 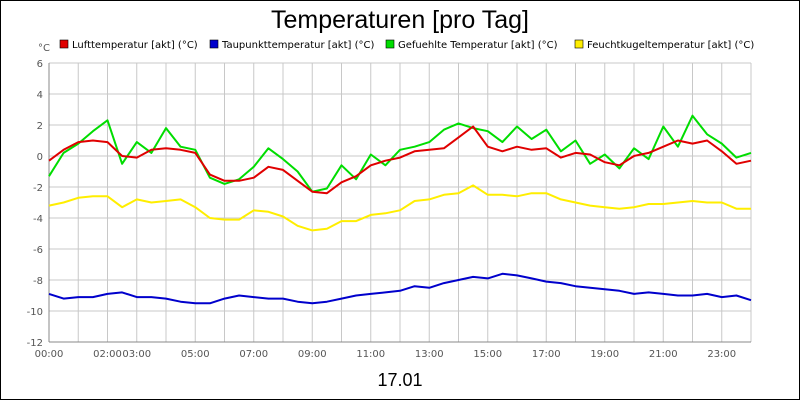 I want to click on x-axis-date-label: 17.01, so click(x=399, y=380).